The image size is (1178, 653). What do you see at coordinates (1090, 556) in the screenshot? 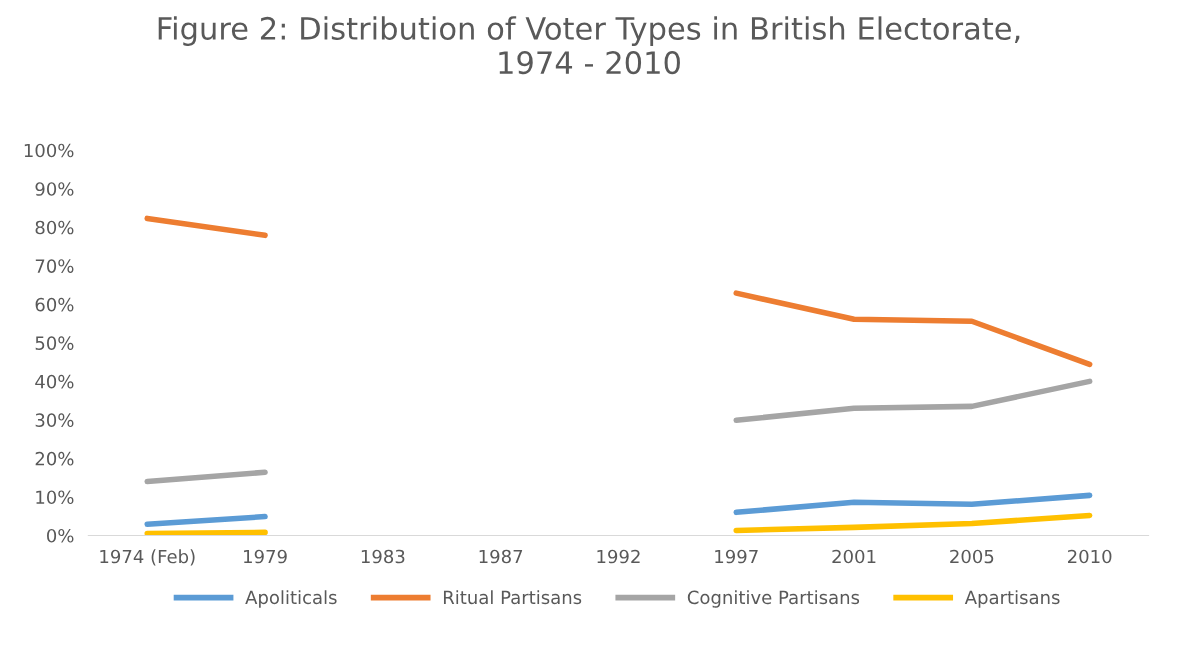
I see `x-tick-label: 2010` at bounding box center [1090, 556].